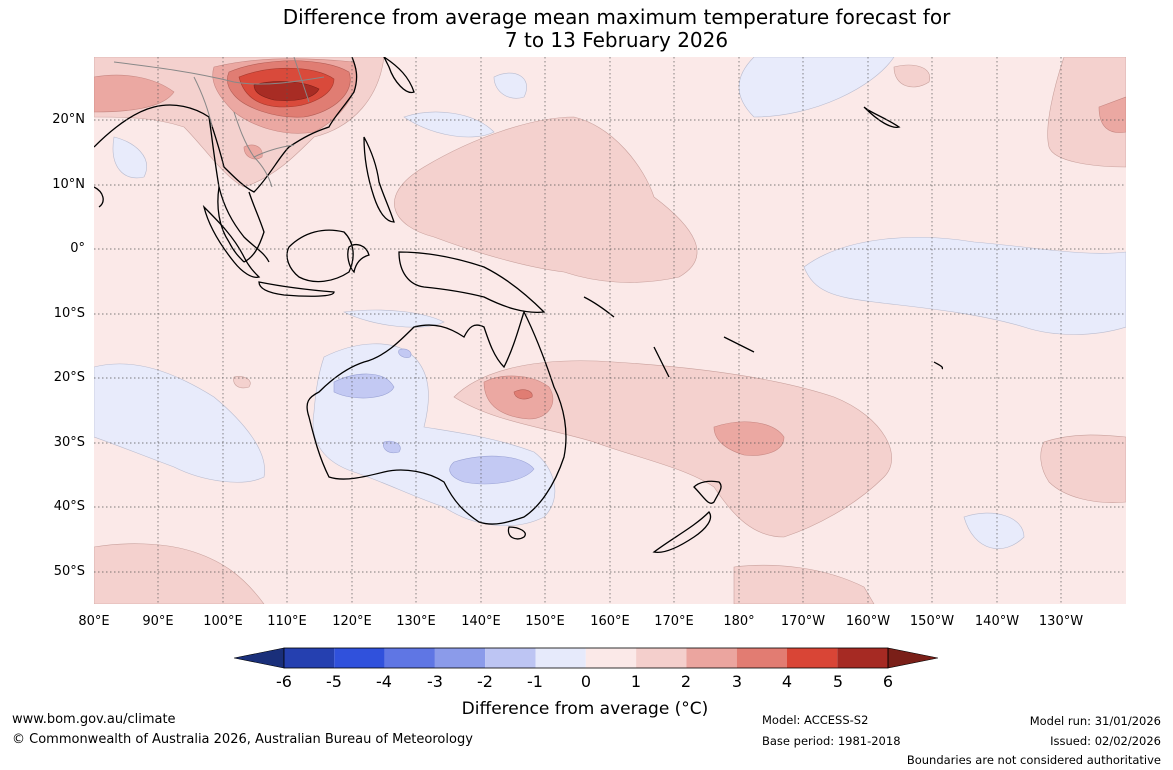 This screenshot has width=1173, height=770. What do you see at coordinates (352, 621) in the screenshot?
I see `lon-label-120e: 120°E` at bounding box center [352, 621].